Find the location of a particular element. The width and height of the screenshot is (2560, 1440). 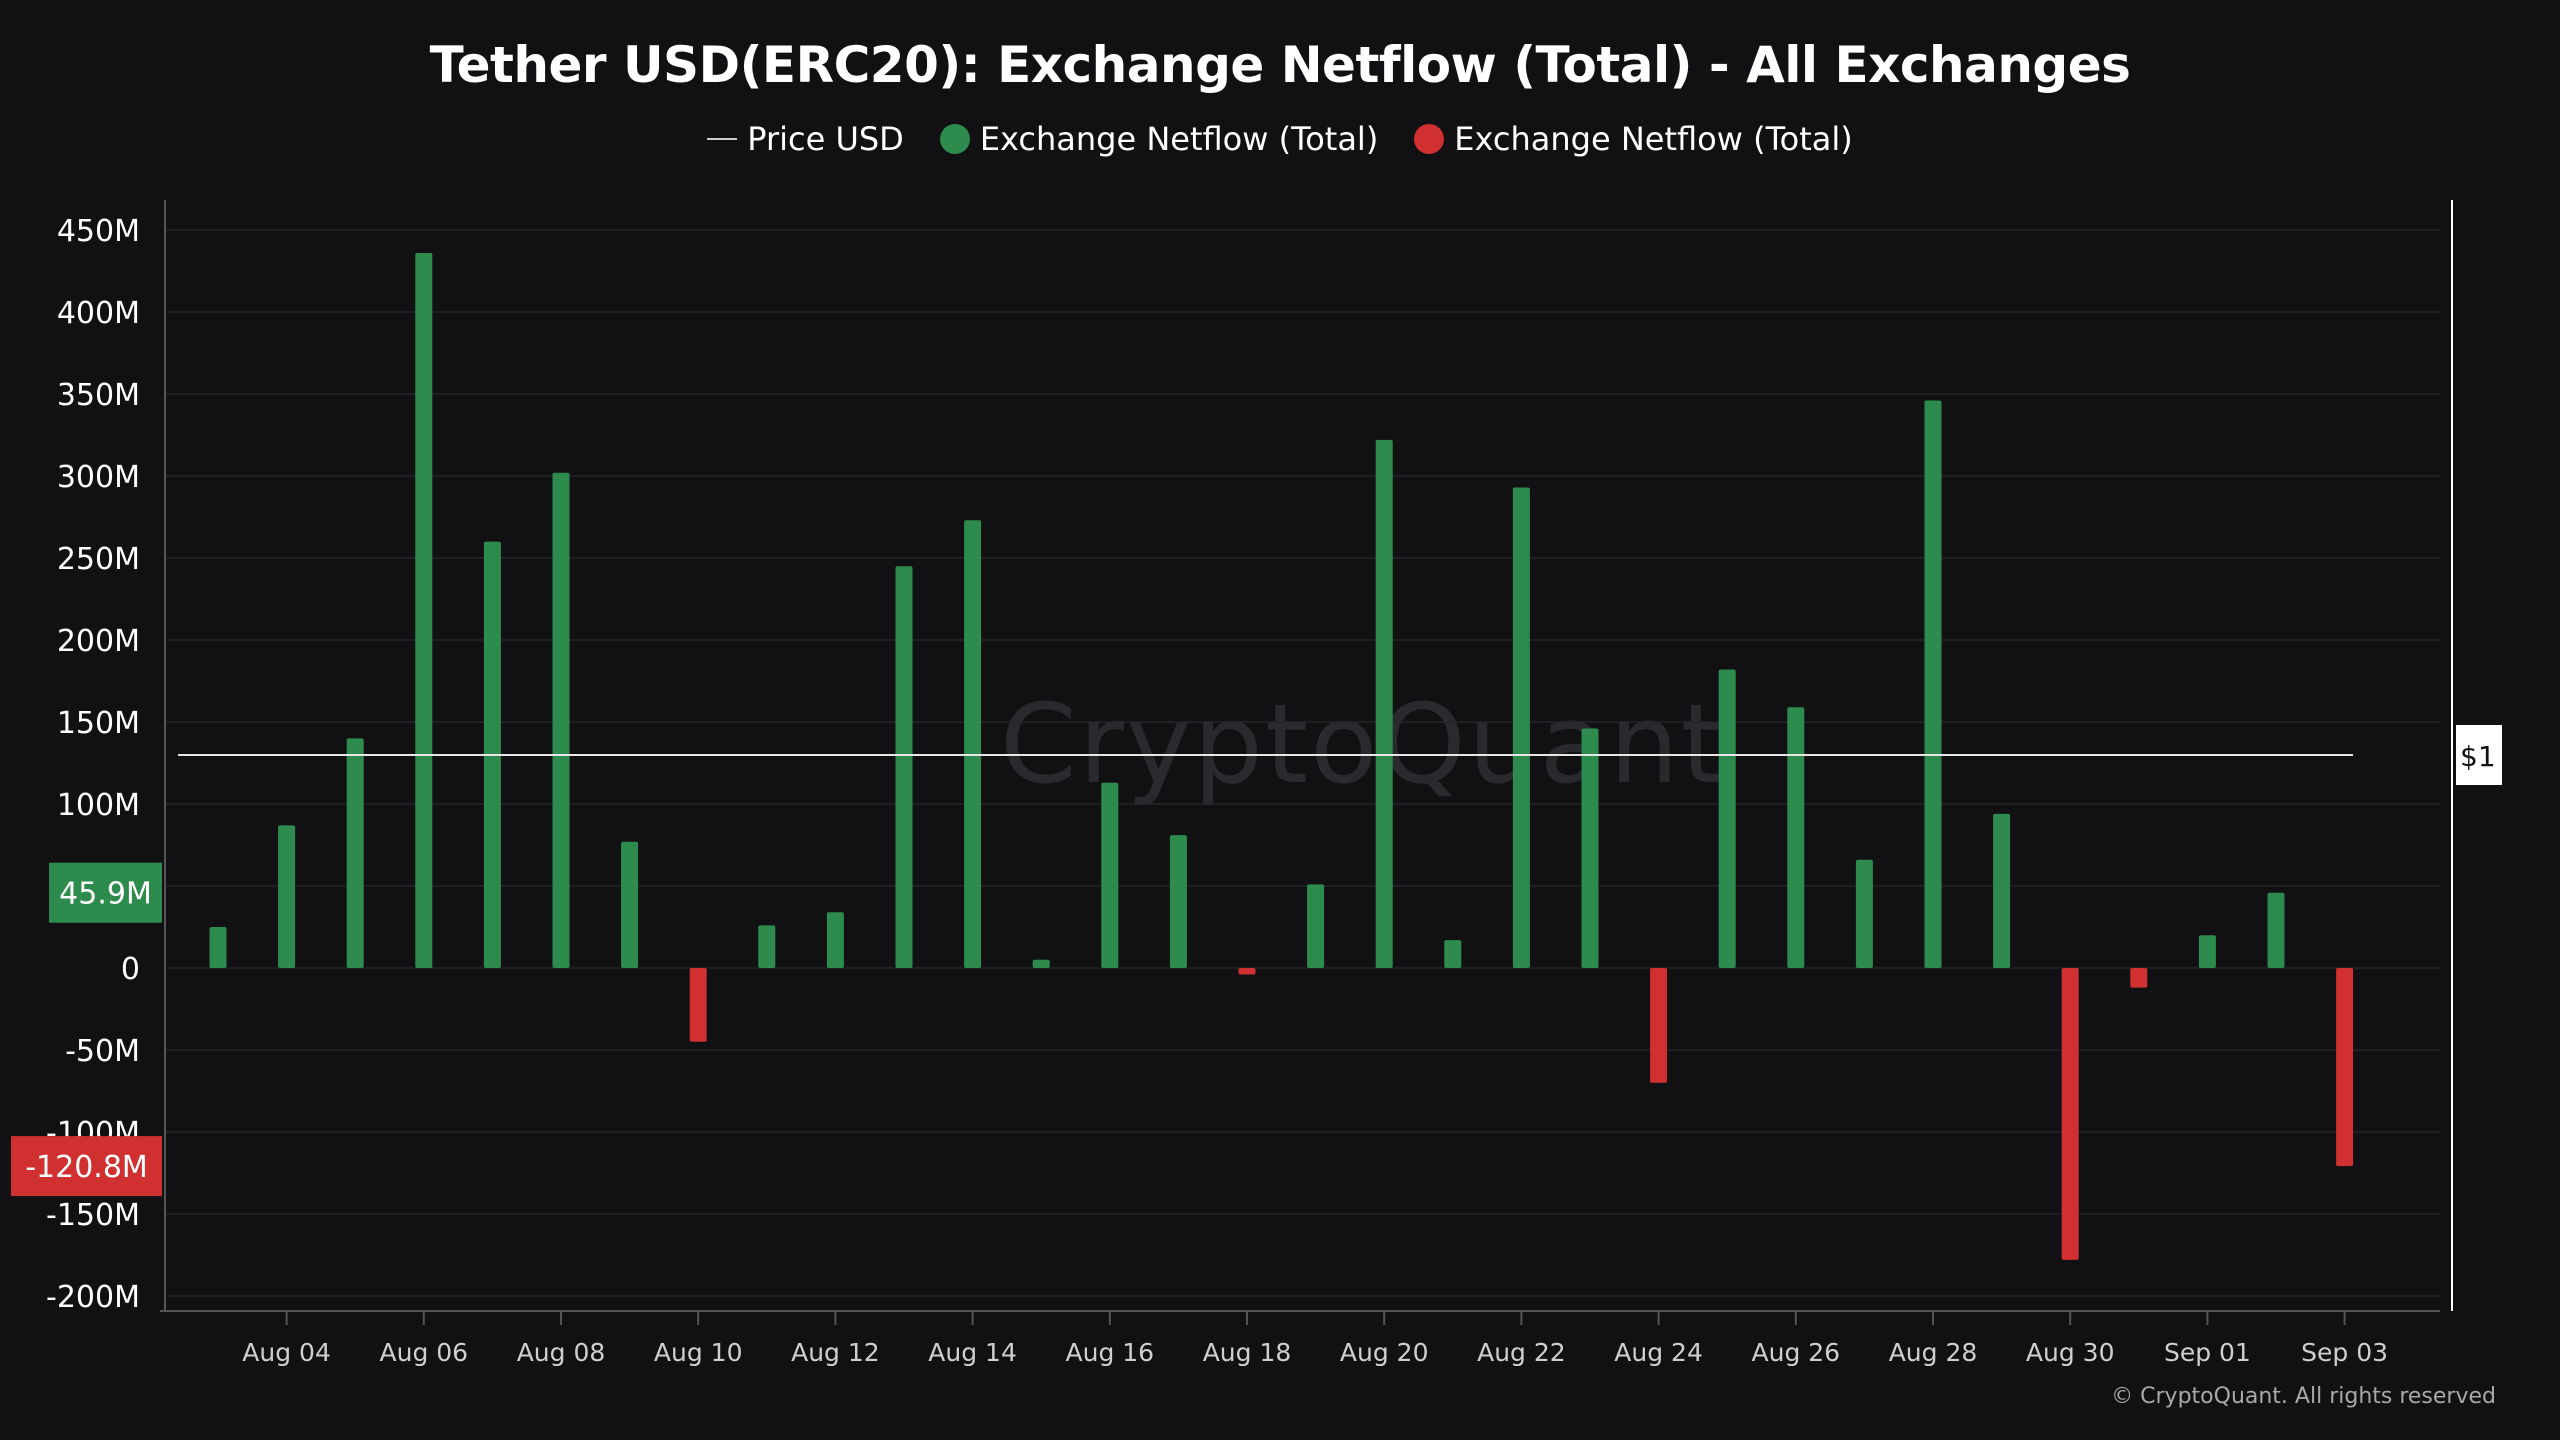

legend-item-netflow-positive: Exchange Netflow (Total) is located at coordinates (1159, 139).